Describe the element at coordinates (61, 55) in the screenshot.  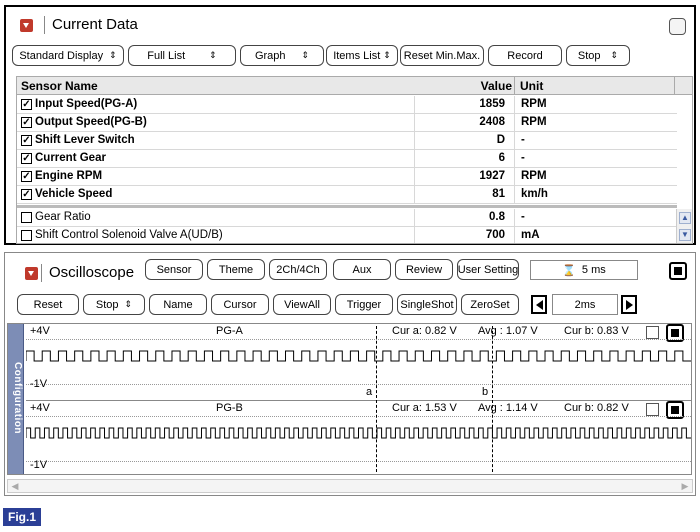
I see `standard-display-label: Standard Display` at that location.